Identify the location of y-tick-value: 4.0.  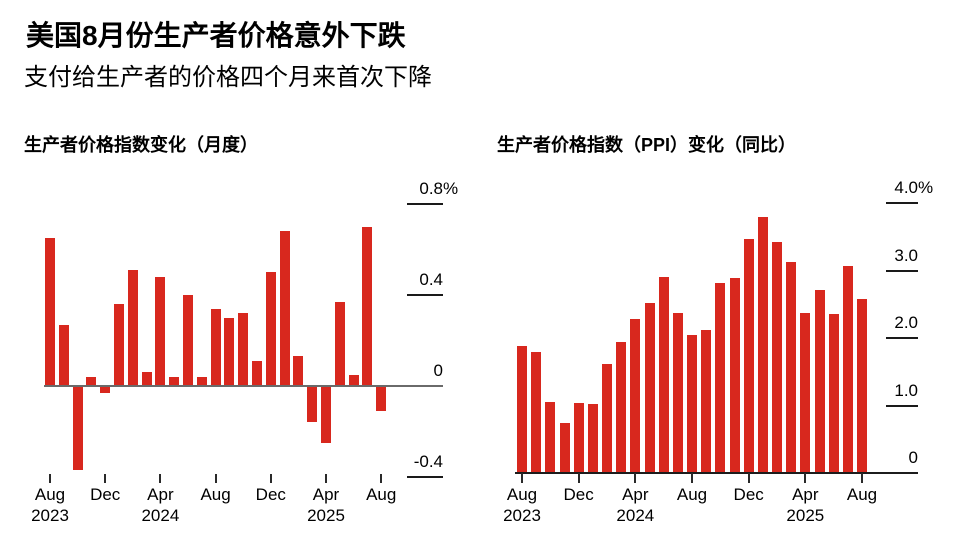
(906, 187).